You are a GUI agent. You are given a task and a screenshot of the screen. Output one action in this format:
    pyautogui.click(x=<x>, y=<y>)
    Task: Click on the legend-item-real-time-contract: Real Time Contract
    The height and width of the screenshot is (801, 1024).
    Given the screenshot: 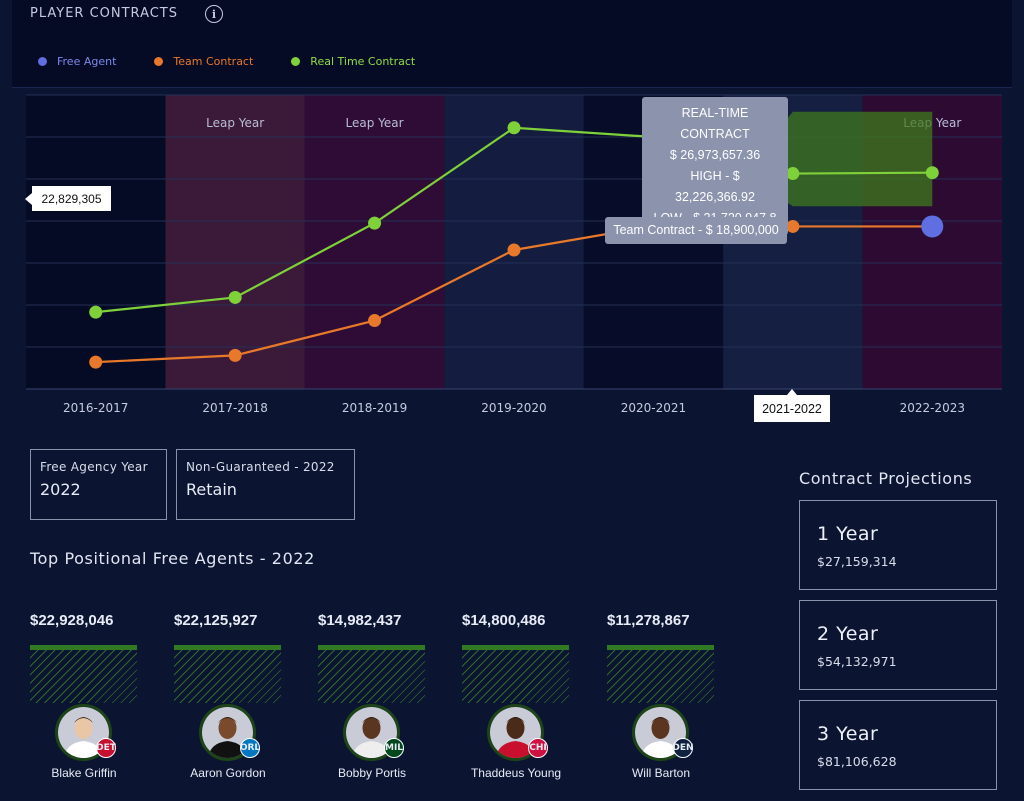 What is the action you would take?
    pyautogui.click(x=353, y=61)
    